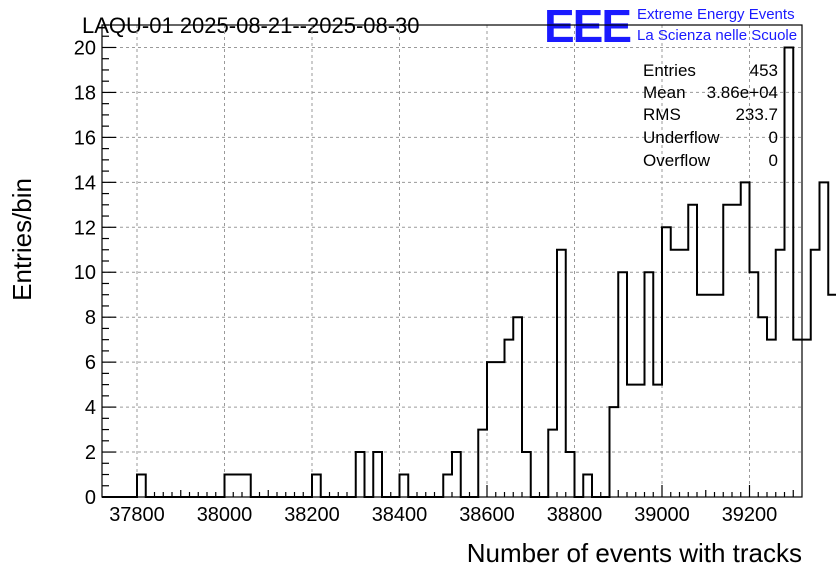 The image size is (836, 572). Describe the element at coordinates (312, 515) in the screenshot. I see `x-tick-label: 38200` at that location.